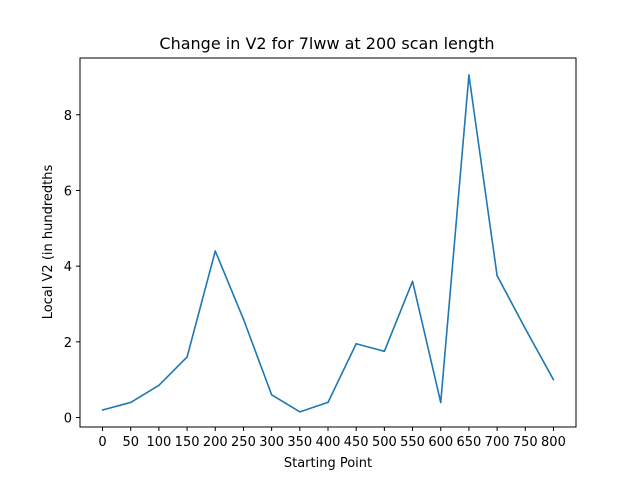 This screenshot has width=640, height=480. Describe the element at coordinates (187, 442) in the screenshot. I see `x-tick-label: 150` at that location.